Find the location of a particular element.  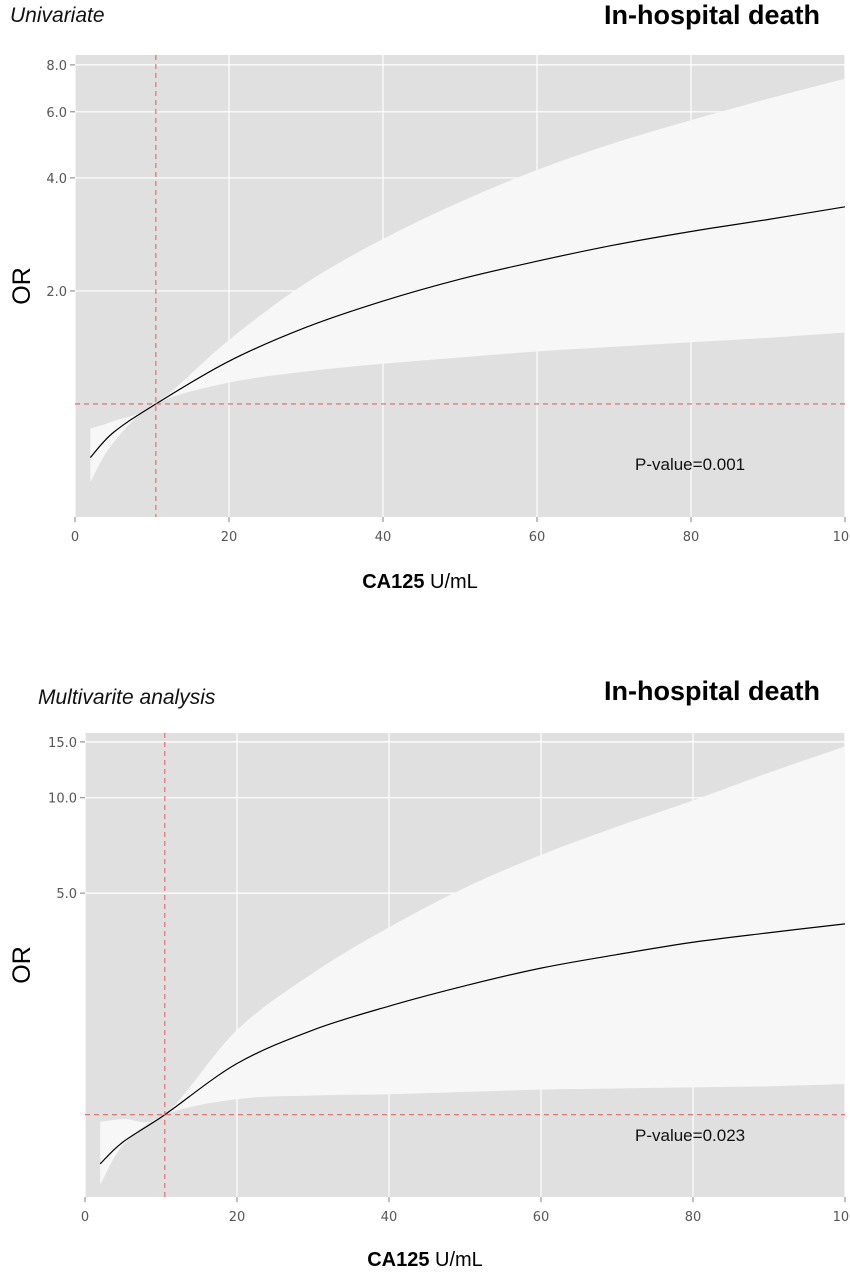

y-tick-label: 4.0 is located at coordinates (56, 179).